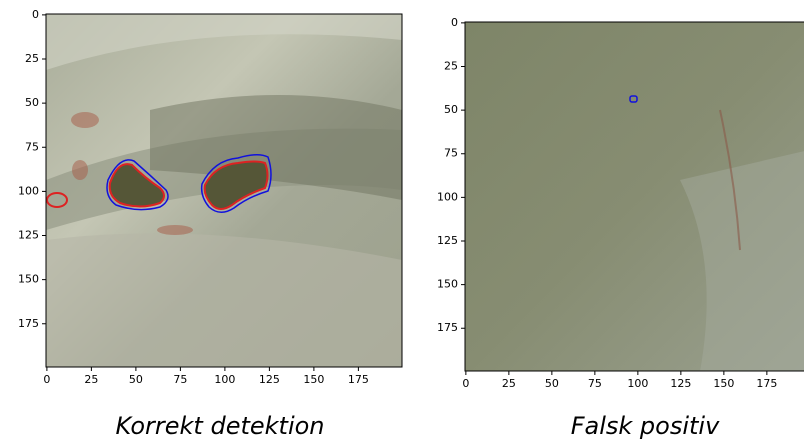 Image resolution: width=804 pixels, height=446 pixels. Describe the element at coordinates (645, 426) in the screenshot. I see `caption: Falsk positiv` at that location.